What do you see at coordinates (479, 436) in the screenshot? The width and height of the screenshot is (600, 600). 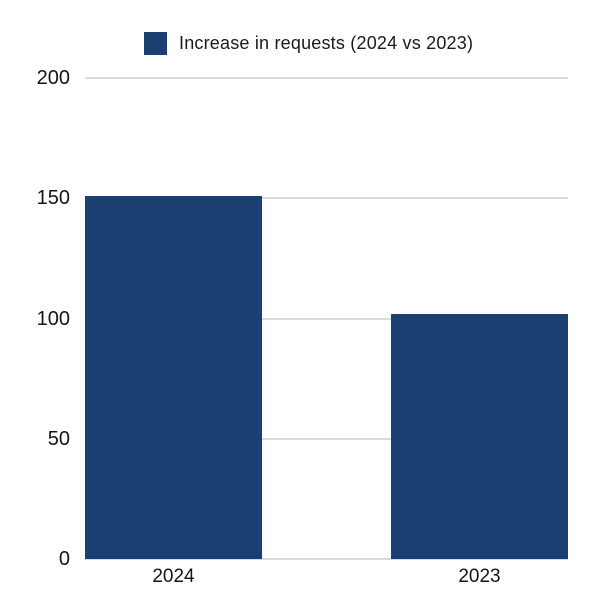 I see `bar-2023` at bounding box center [479, 436].